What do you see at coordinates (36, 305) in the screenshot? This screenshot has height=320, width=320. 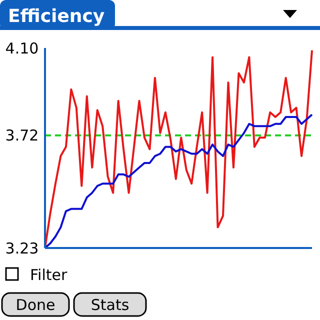 I see `text: Done` at bounding box center [36, 305].